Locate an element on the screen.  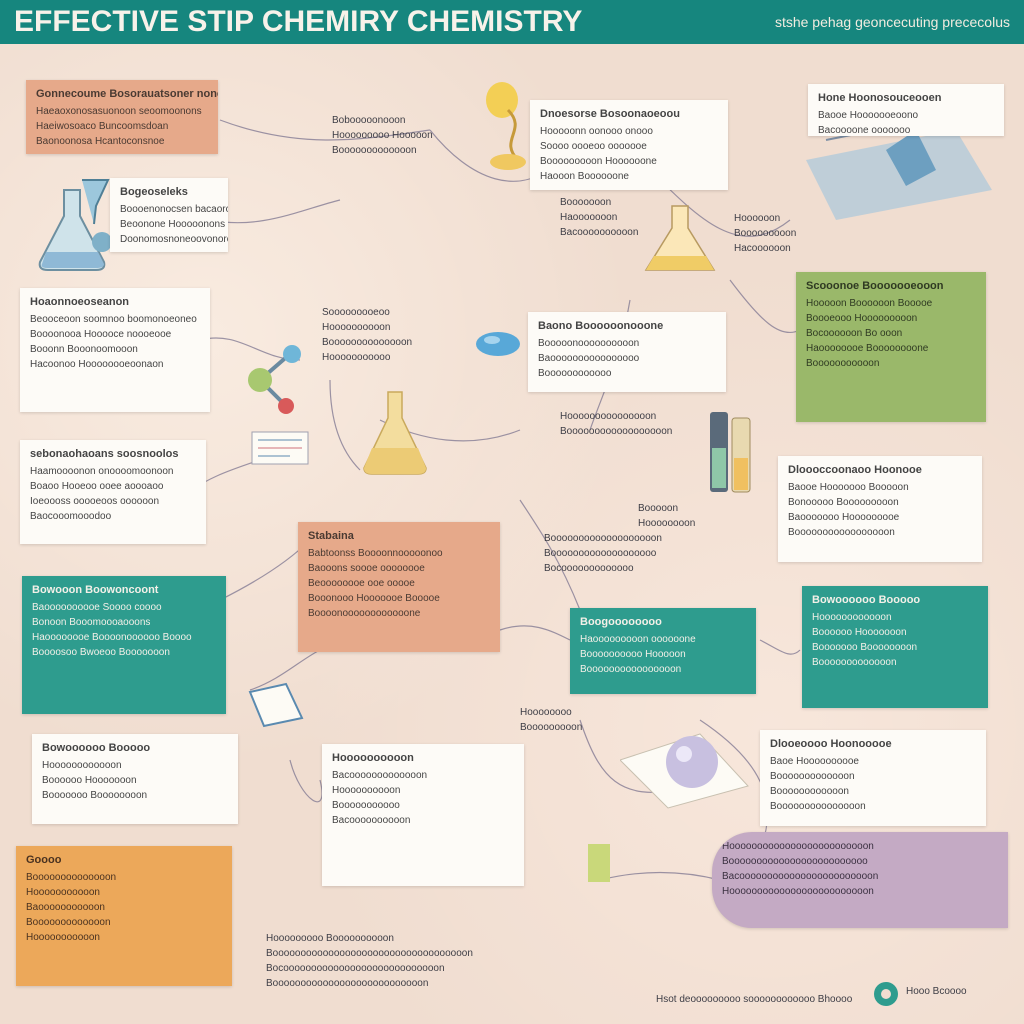
note-line: Booooooon is located at coordinates (586, 202).